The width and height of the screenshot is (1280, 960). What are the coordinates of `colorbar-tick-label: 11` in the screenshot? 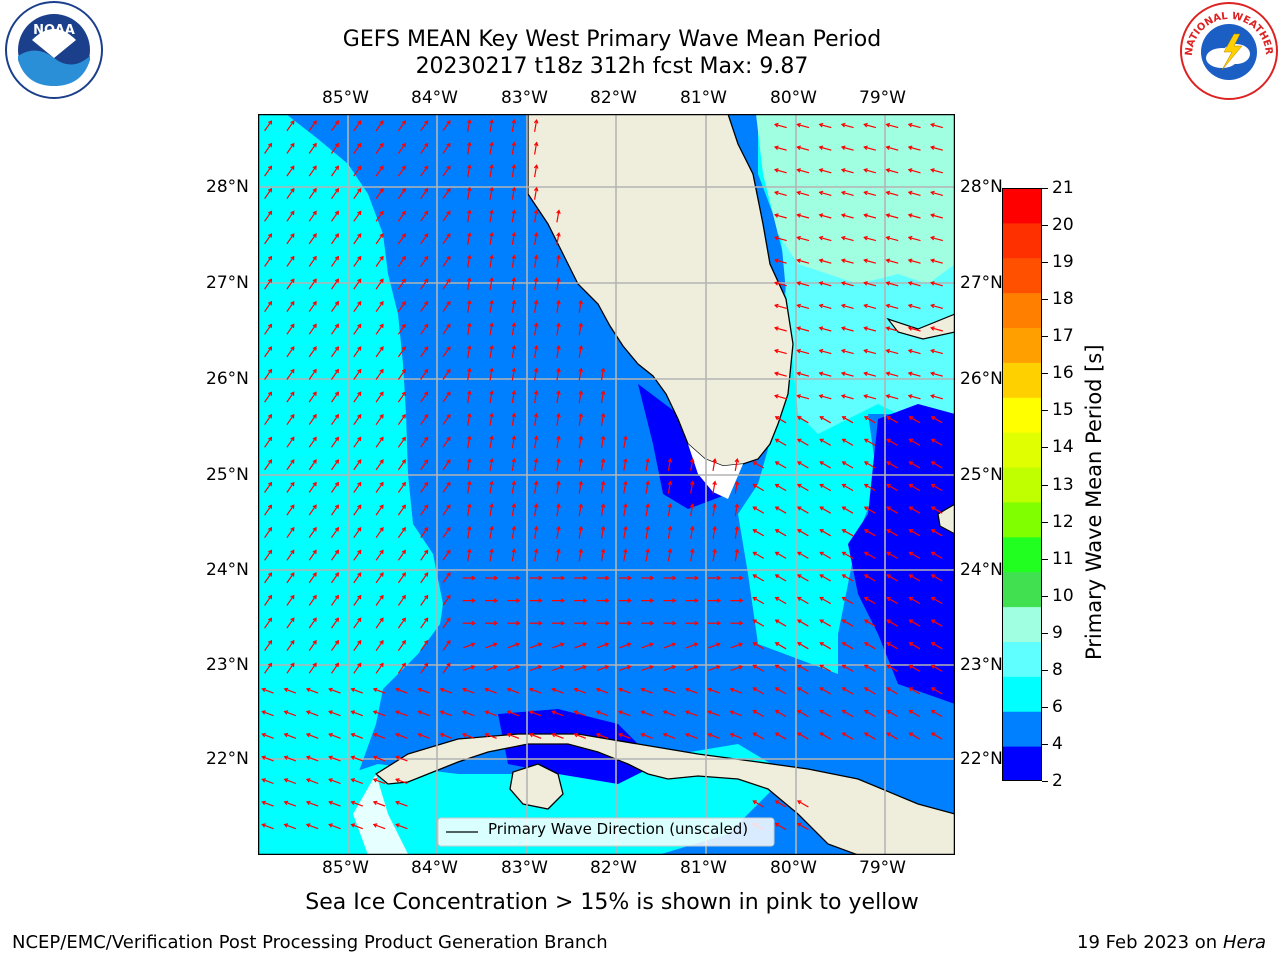 It's located at (1063, 558).